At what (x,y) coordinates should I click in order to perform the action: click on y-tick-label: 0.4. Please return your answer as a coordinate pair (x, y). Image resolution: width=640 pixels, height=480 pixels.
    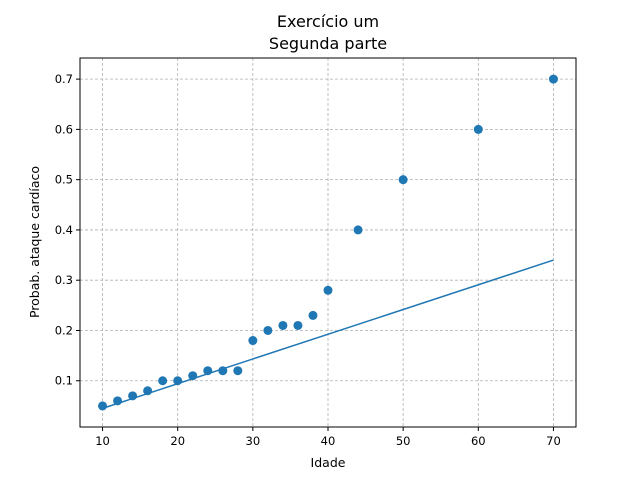
    Looking at the image, I should click on (64, 230).